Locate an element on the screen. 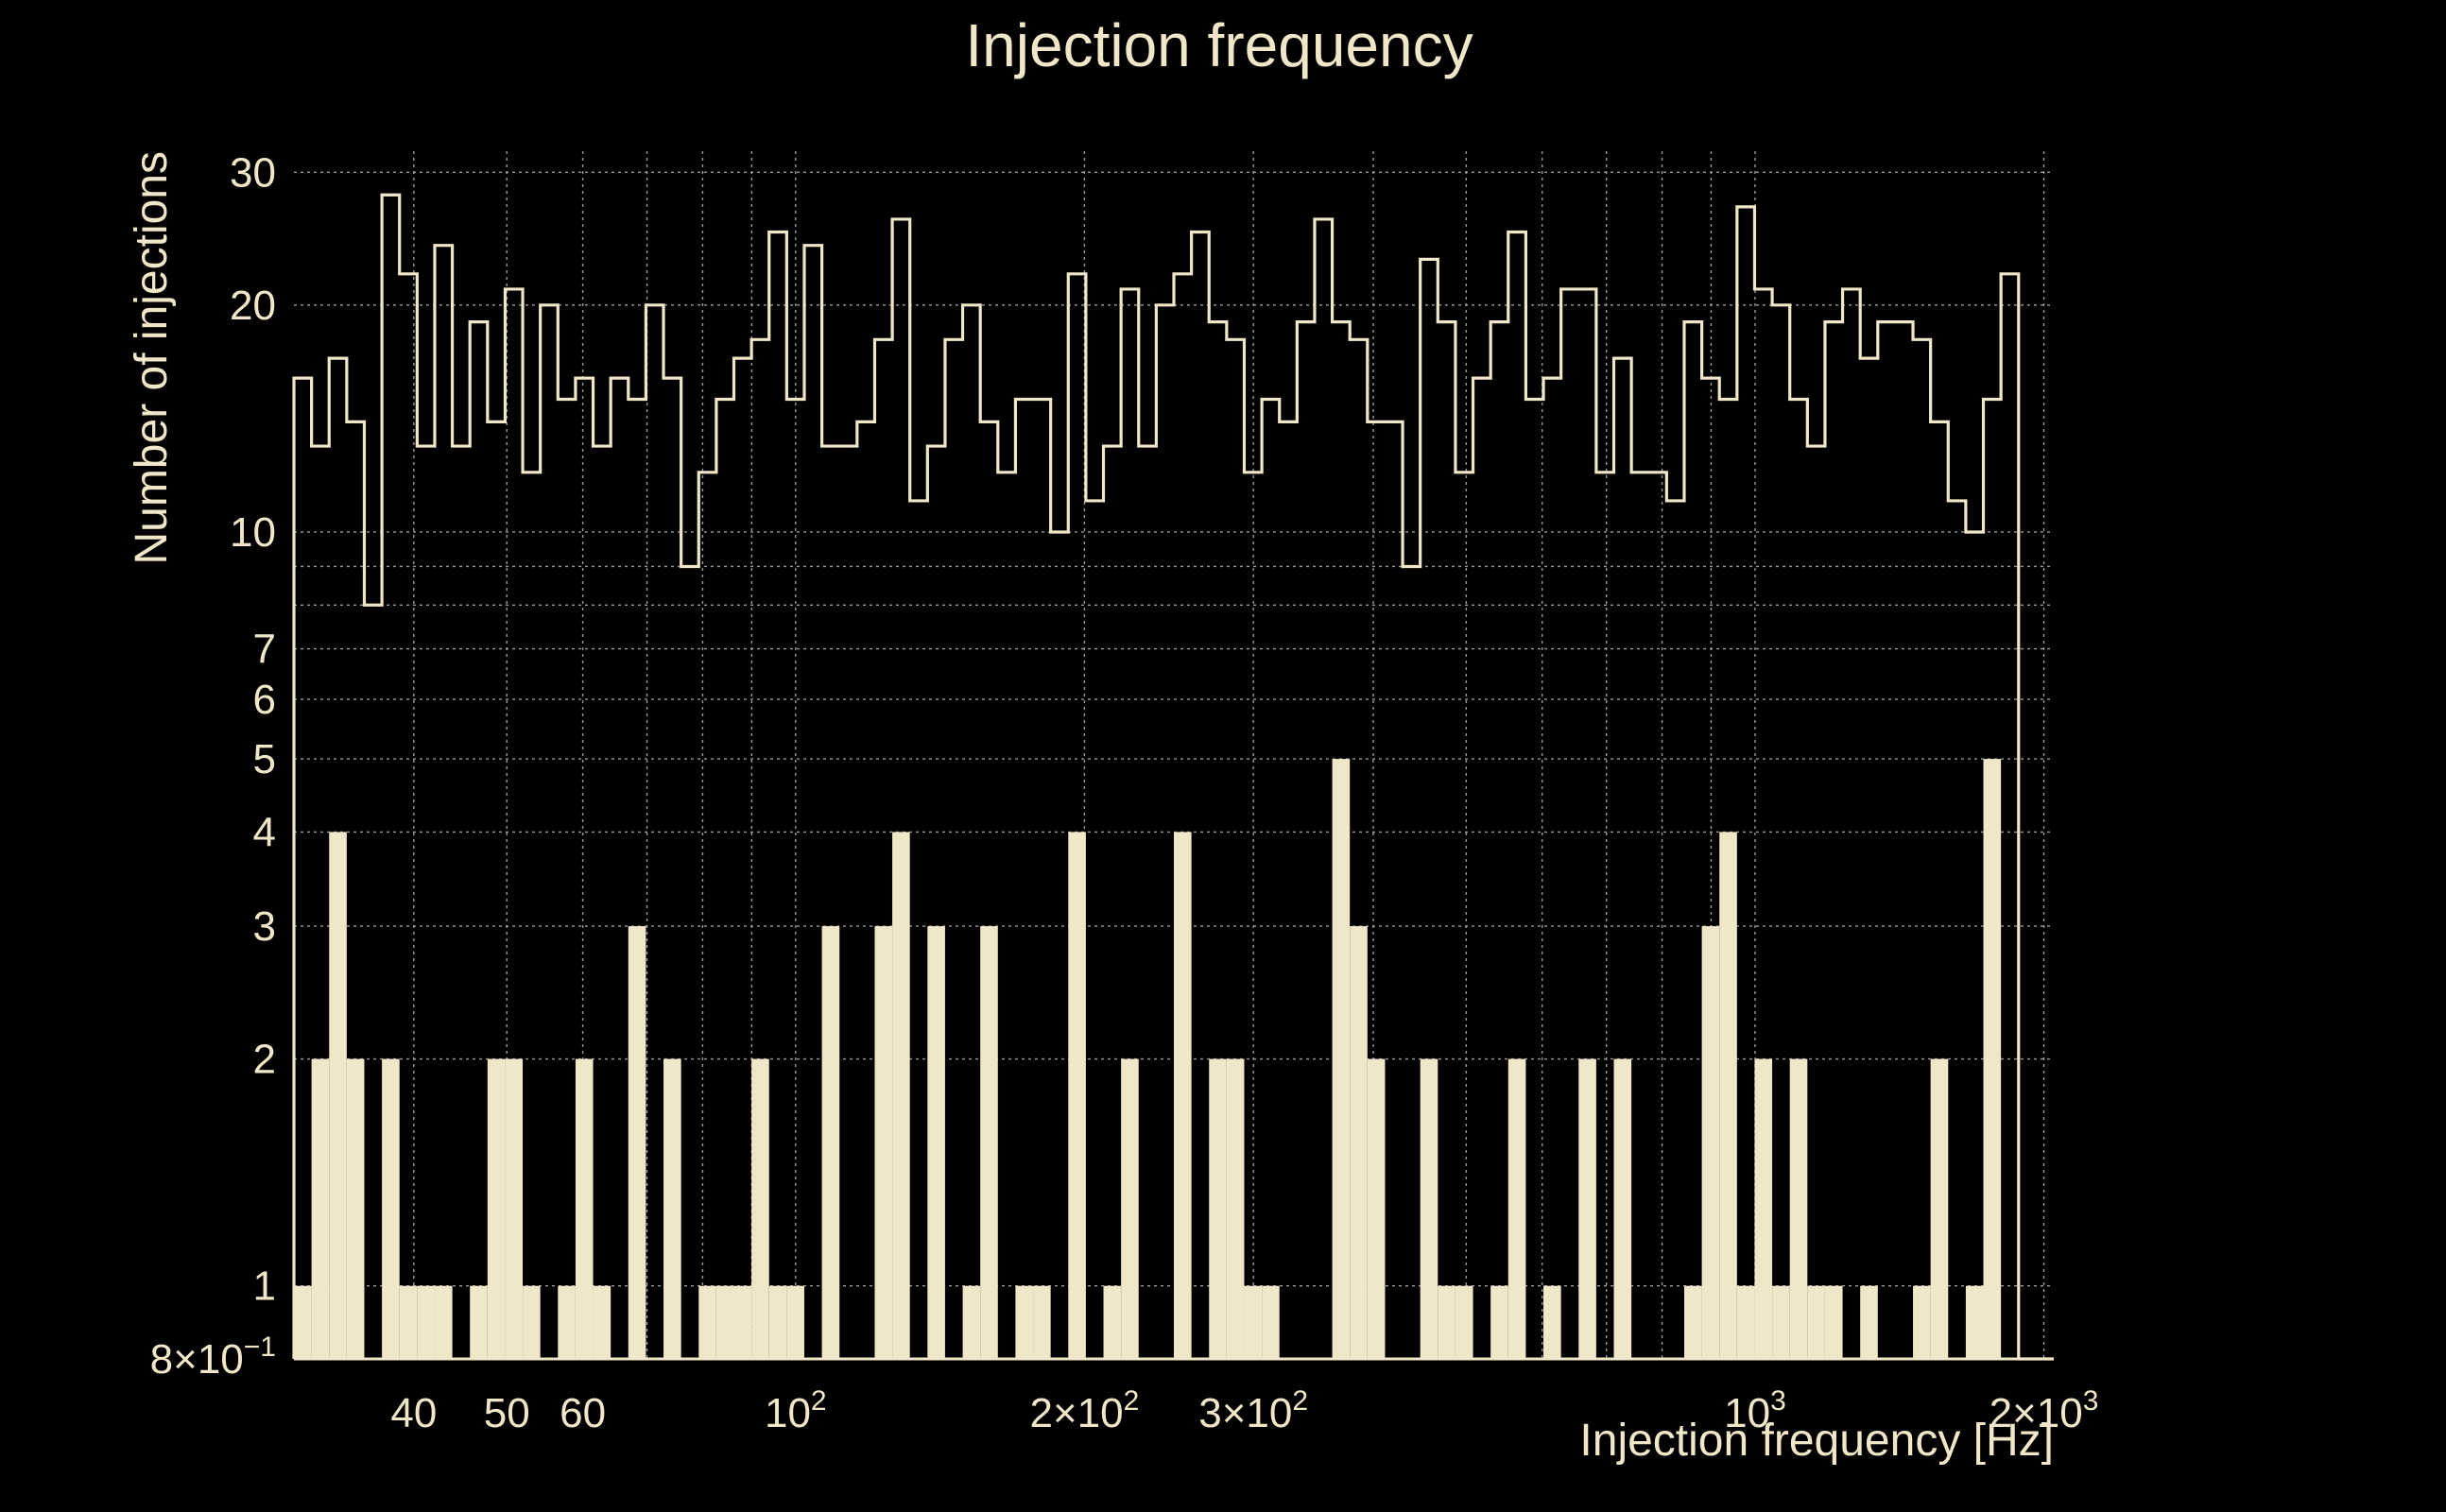 Image resolution: width=2446 pixels, height=1512 pixels. x-tick-label: 60 is located at coordinates (583, 1413).